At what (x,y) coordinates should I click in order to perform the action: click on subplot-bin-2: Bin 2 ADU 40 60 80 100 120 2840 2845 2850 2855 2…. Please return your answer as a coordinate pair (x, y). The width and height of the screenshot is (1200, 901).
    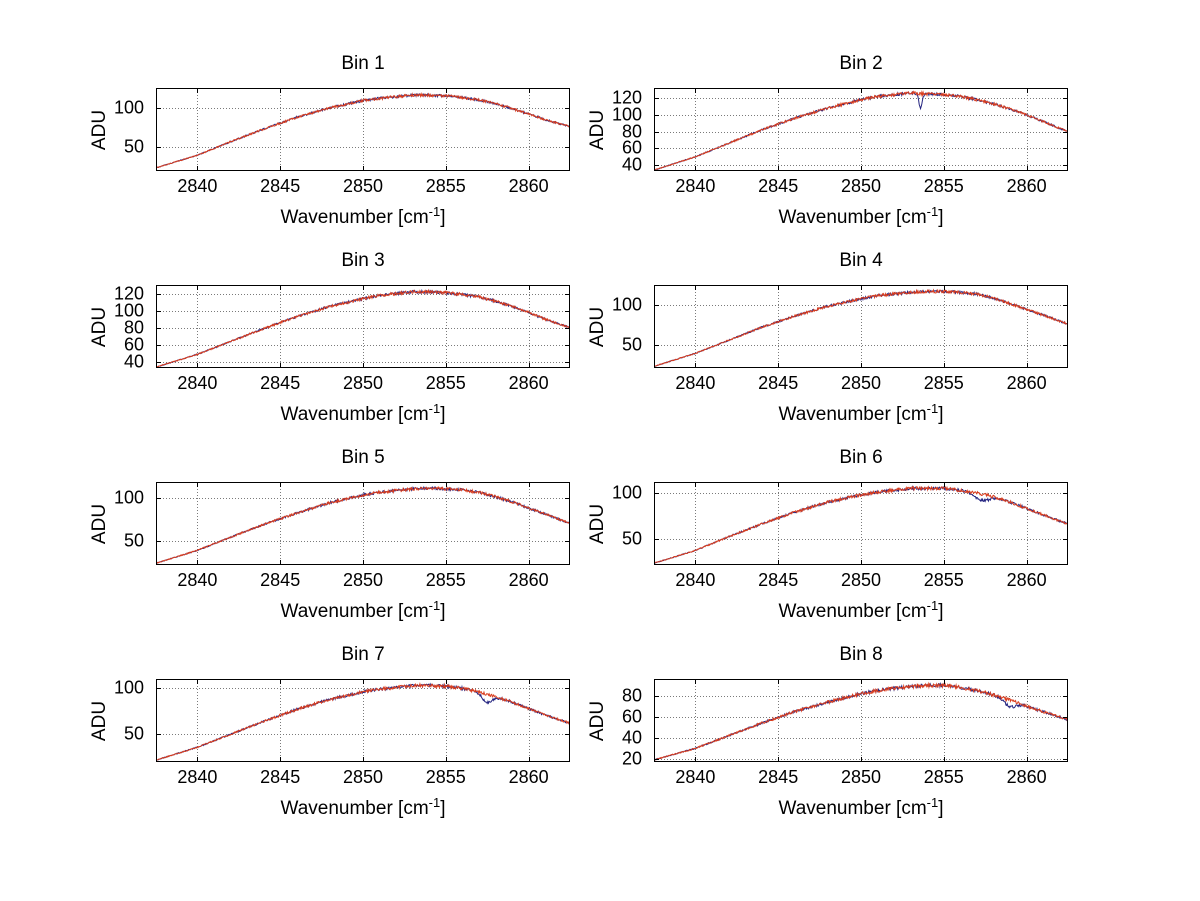
    Looking at the image, I should click on (827, 140).